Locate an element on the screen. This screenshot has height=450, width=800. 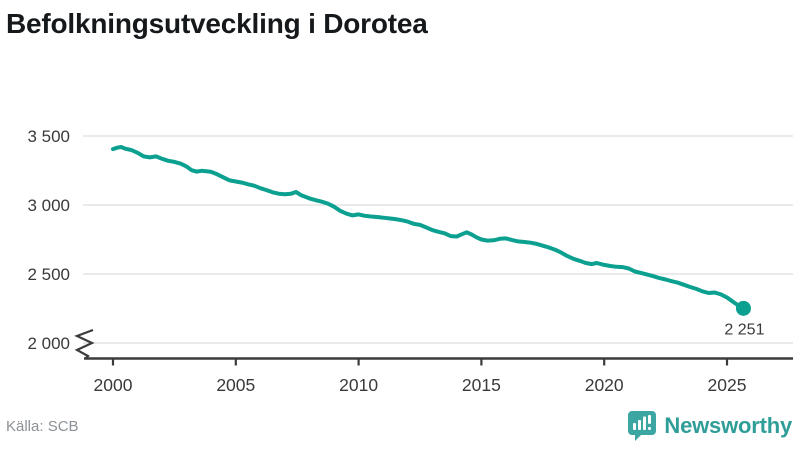
axis-break-icon is located at coordinates (84, 343).